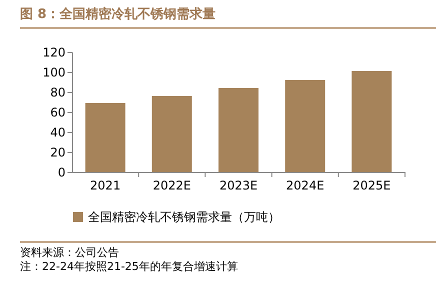  I want to click on text: 注：22-24年按照21-25年的年复合增速计算, so click(129, 266).